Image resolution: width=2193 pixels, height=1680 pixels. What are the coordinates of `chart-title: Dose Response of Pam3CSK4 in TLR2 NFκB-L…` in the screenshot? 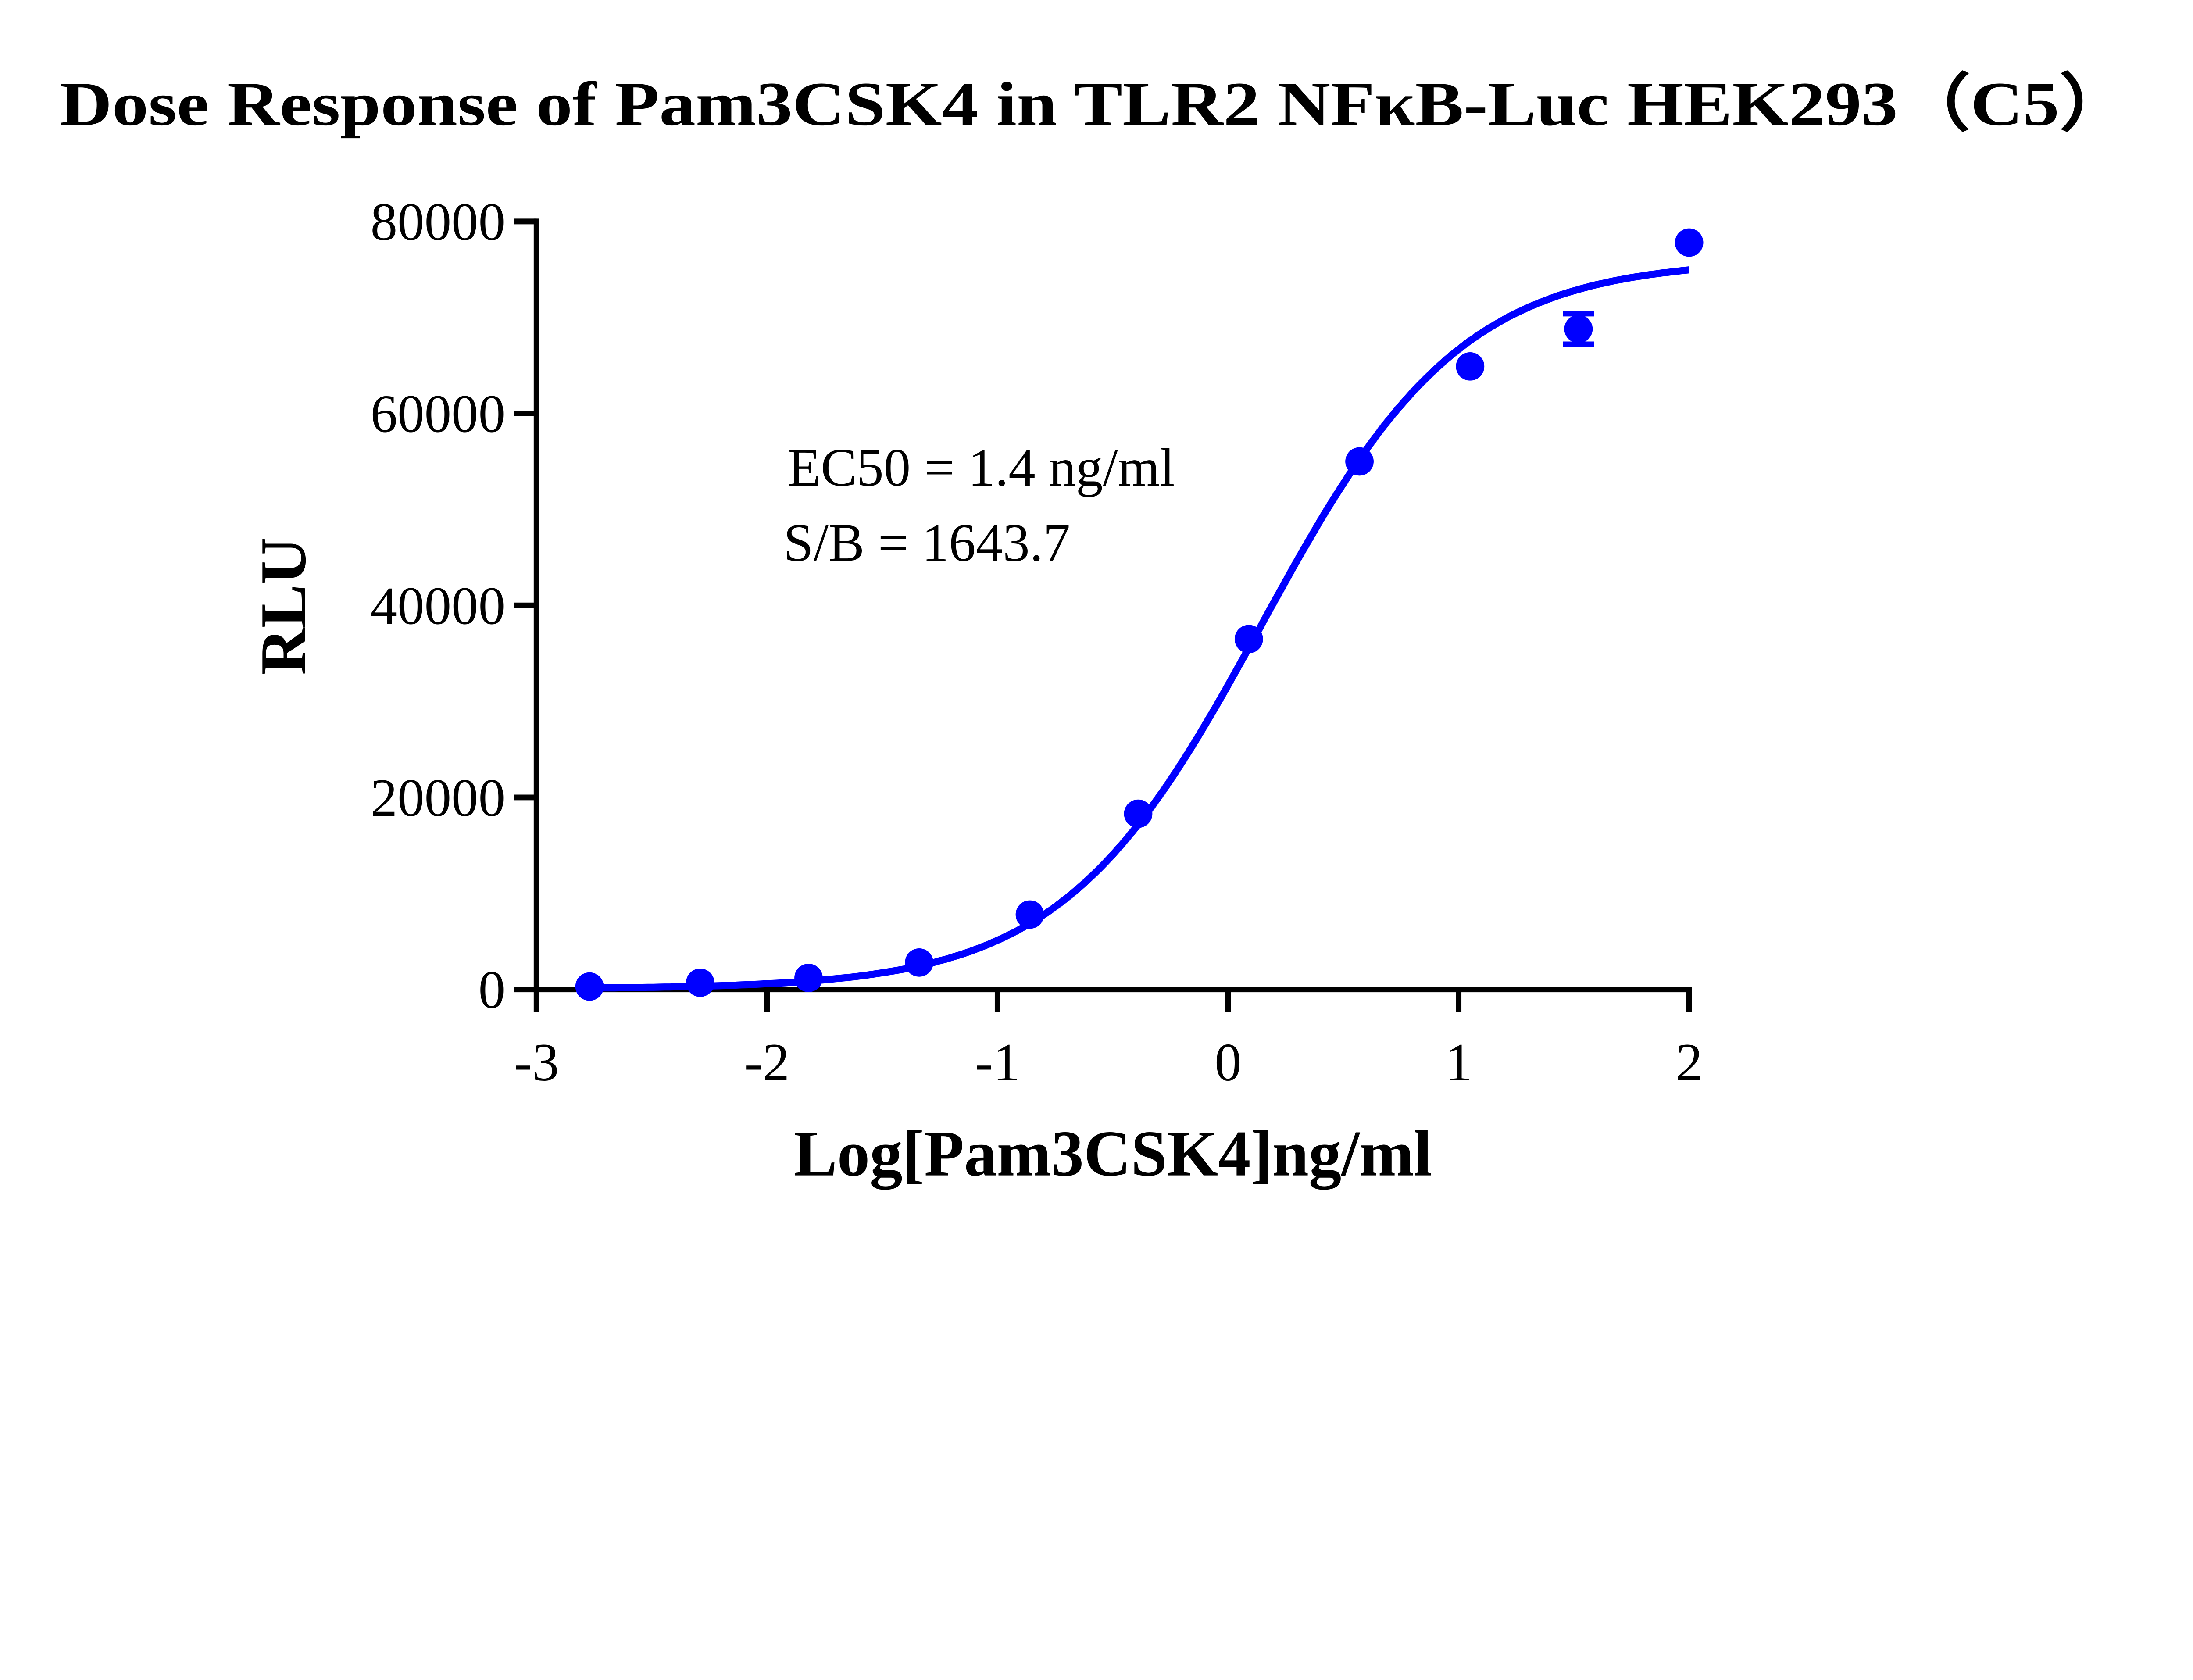 It's located at (1096, 104).